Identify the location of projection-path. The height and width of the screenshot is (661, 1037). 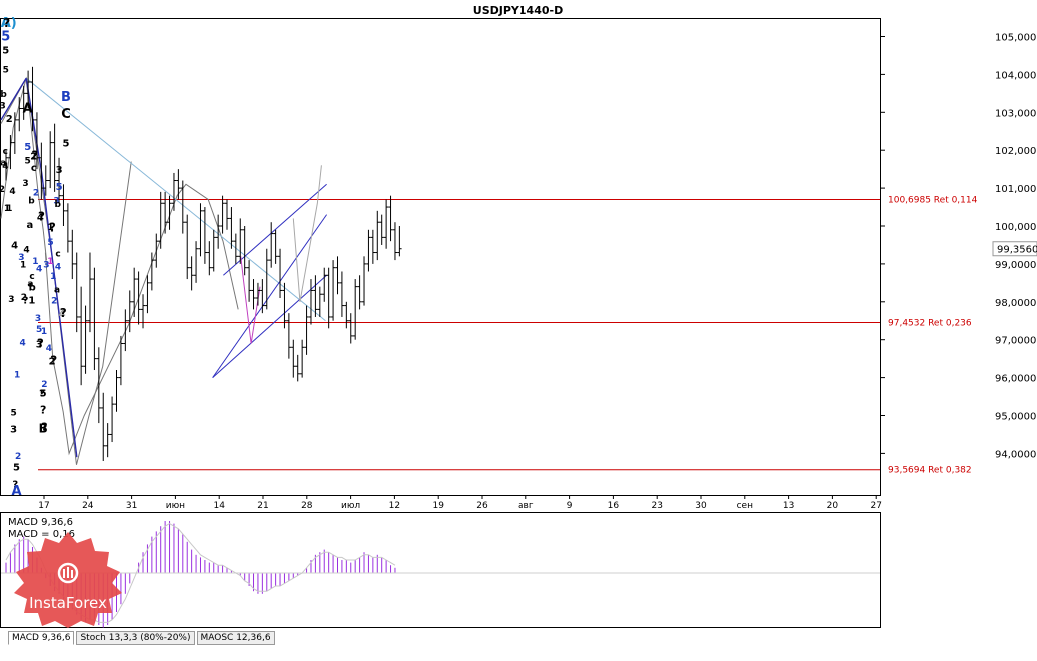
(307, 233).